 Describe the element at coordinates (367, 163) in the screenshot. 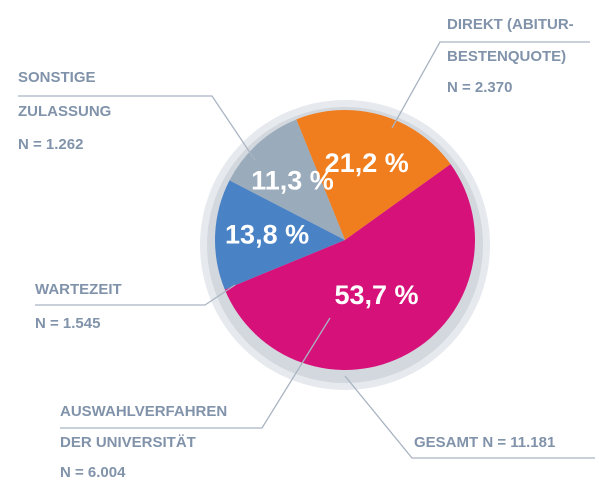

I see `value-label: 21,2 %` at that location.